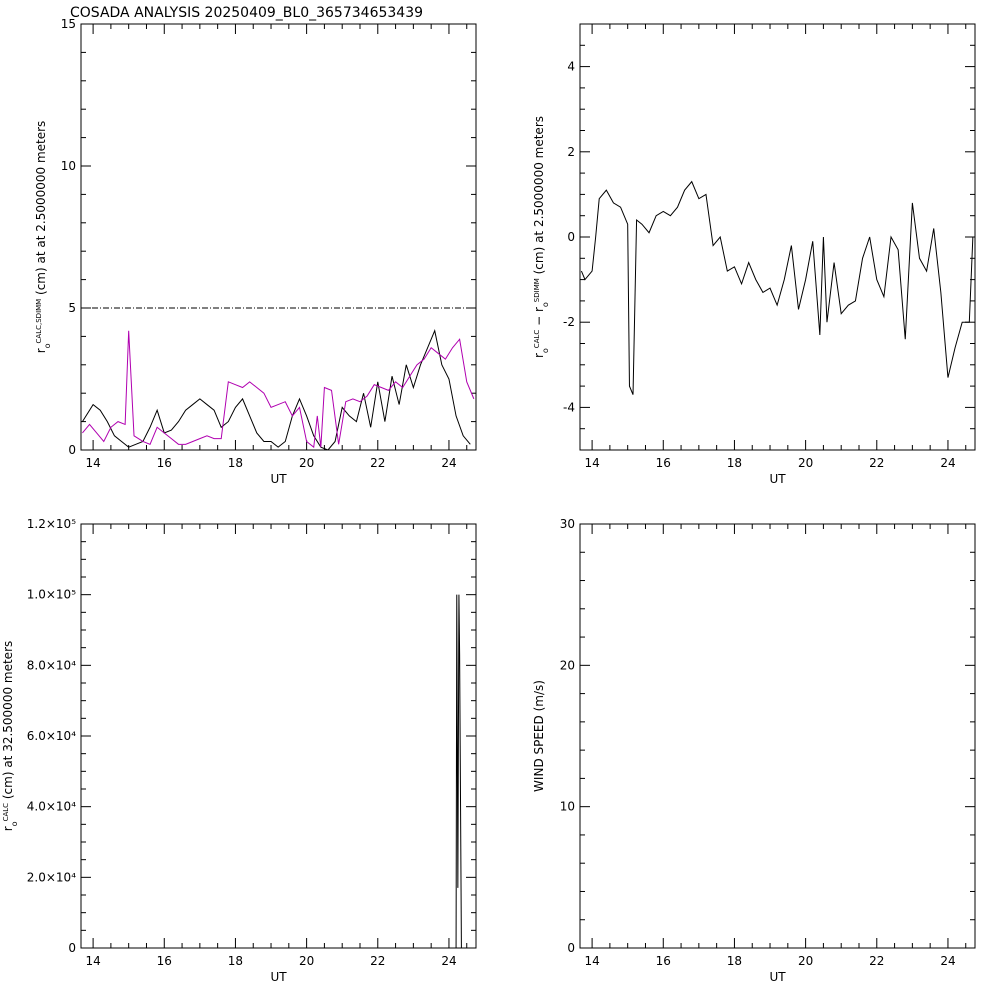 The width and height of the screenshot is (1000, 1000). I want to click on y-axis-label-part: SDIMM, so click(537, 290).